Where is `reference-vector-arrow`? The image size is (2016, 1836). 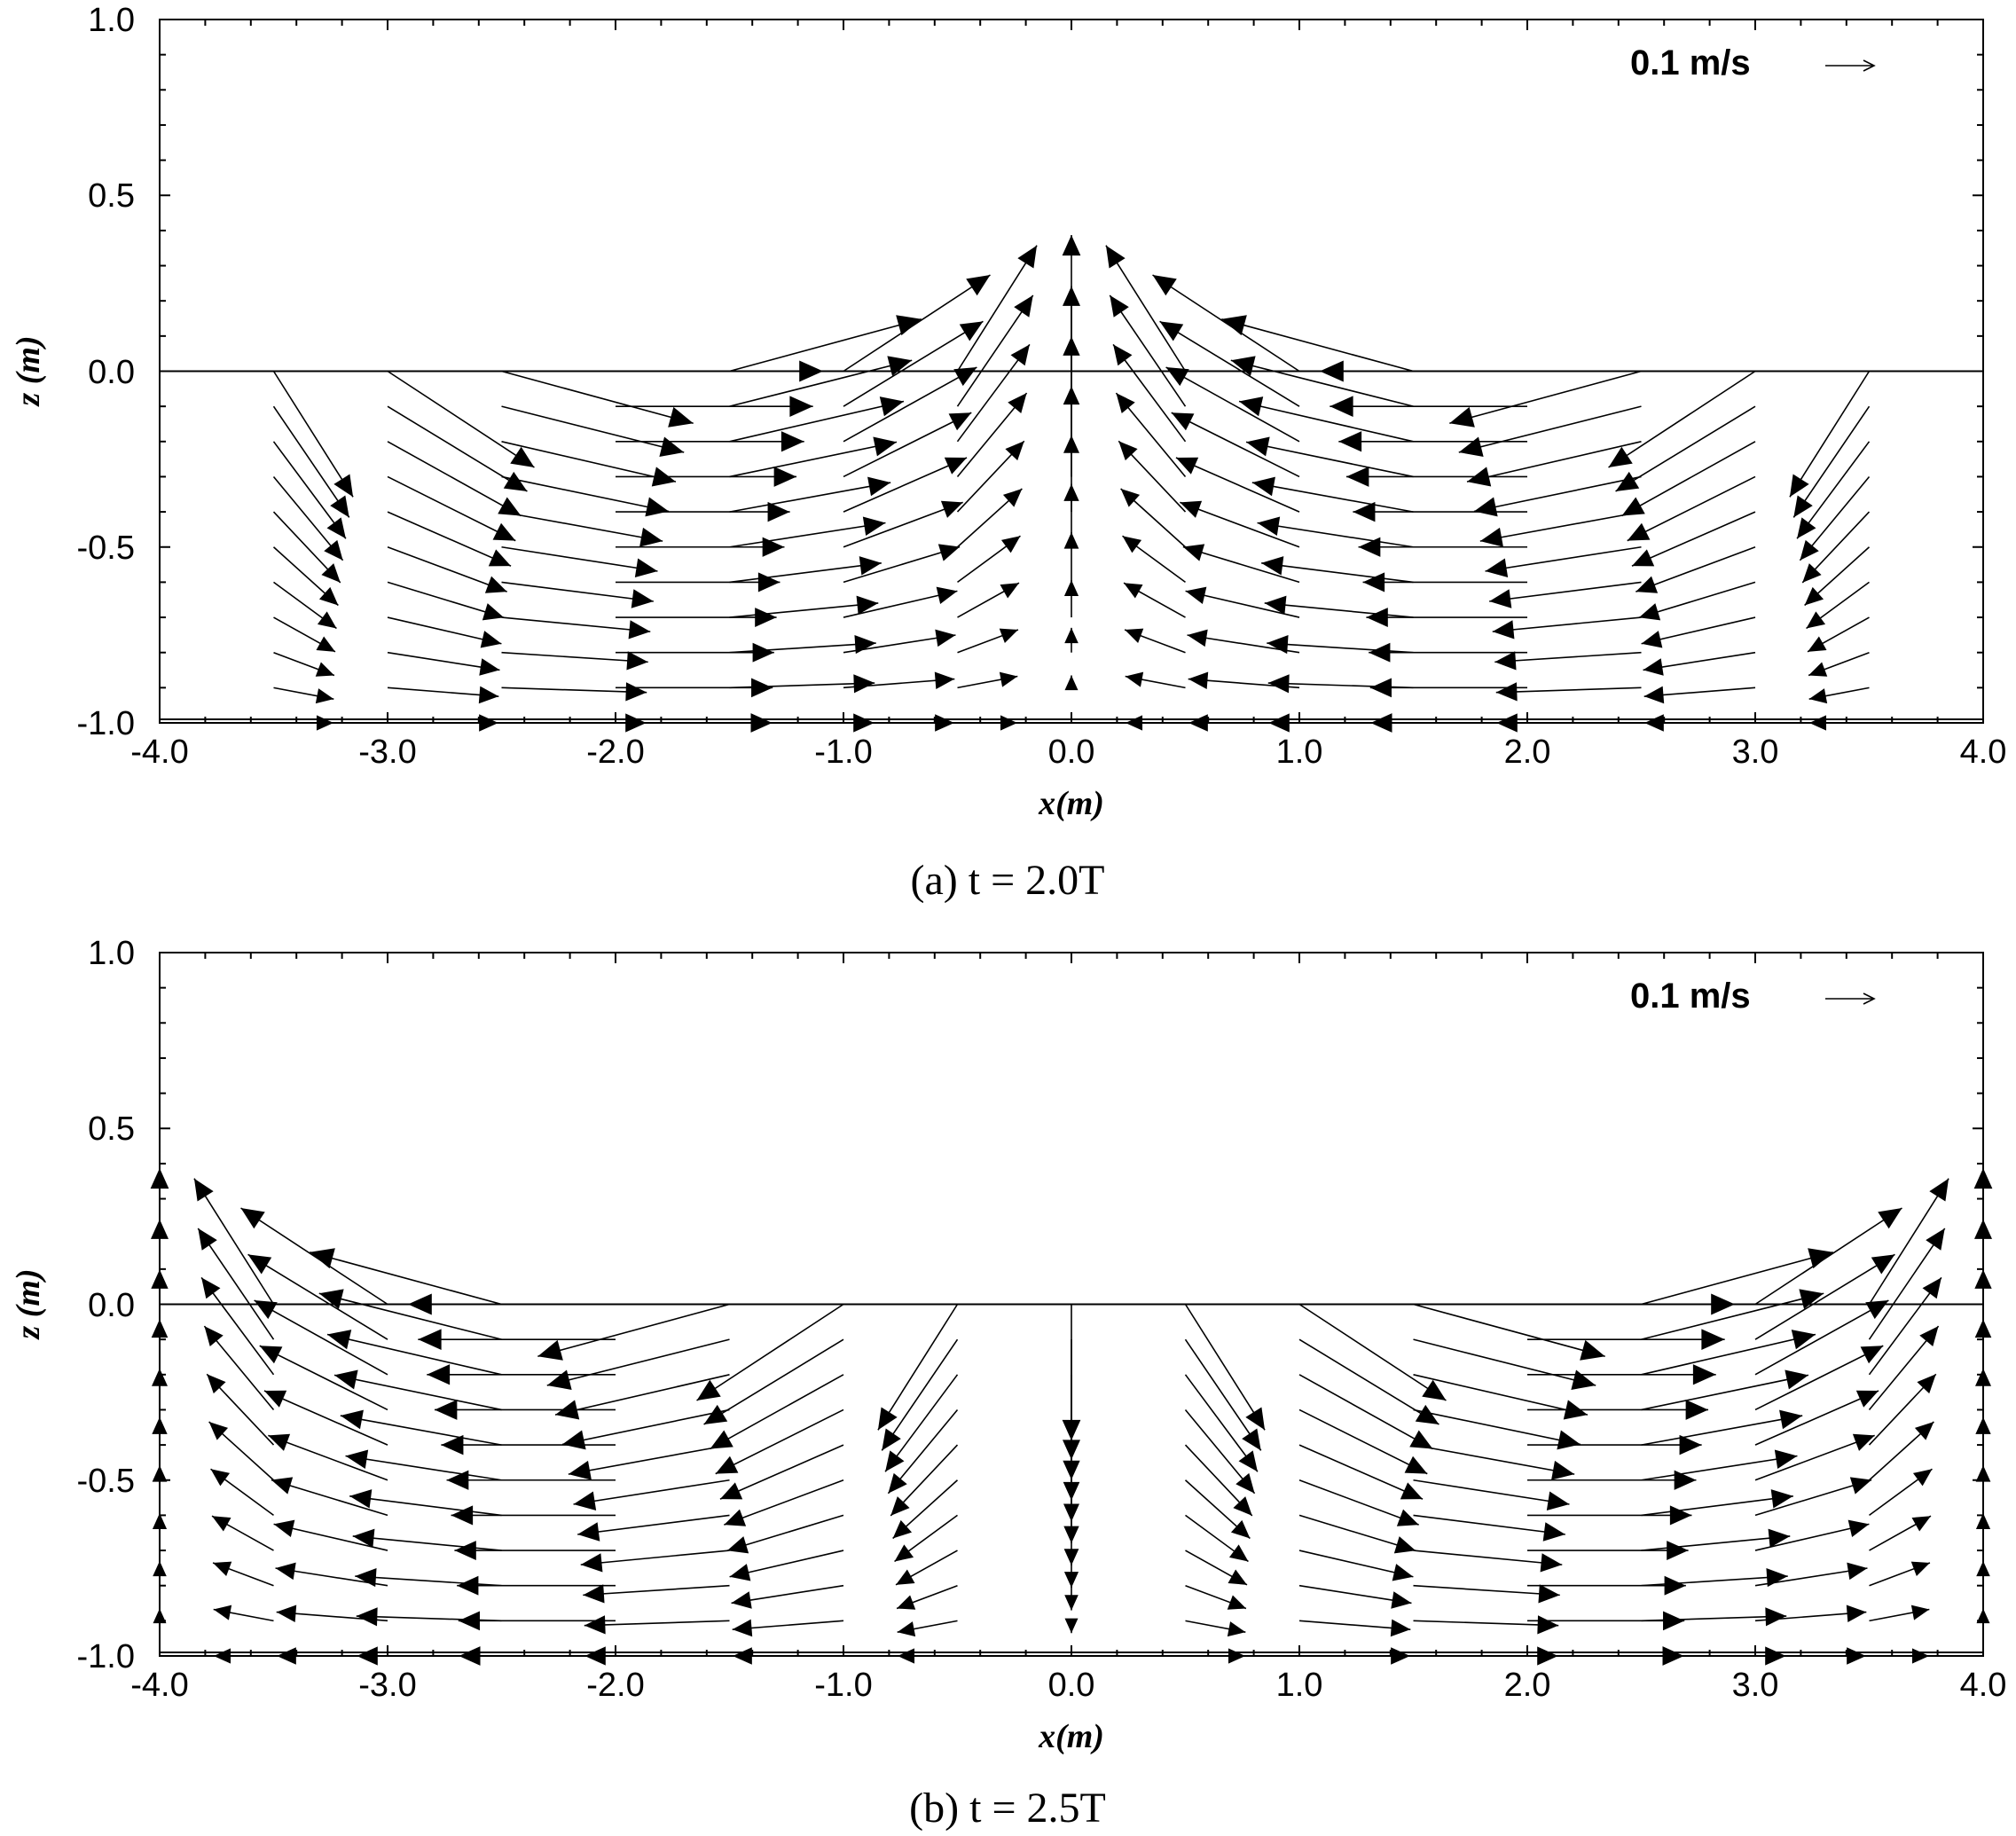 reference-vector-arrow is located at coordinates (1851, 65).